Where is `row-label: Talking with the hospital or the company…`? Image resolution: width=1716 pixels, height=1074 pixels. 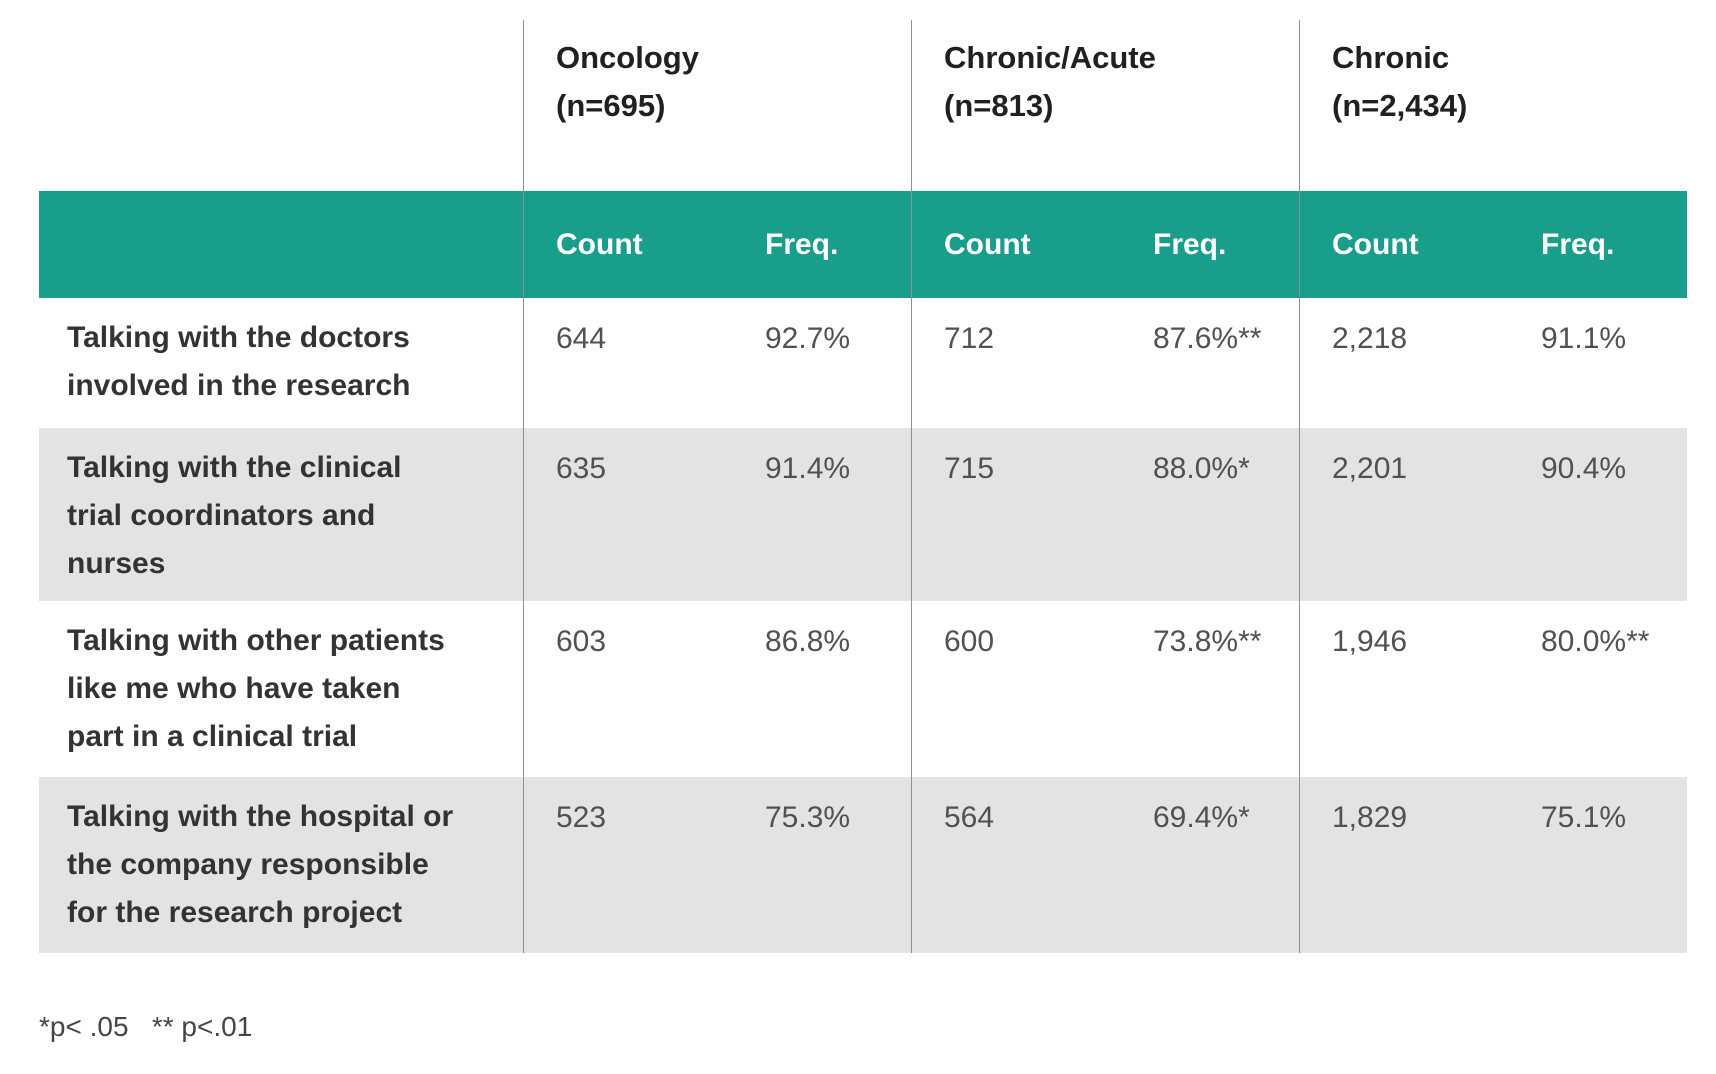
row-label: Talking with the hospital or the company… is located at coordinates (281, 865).